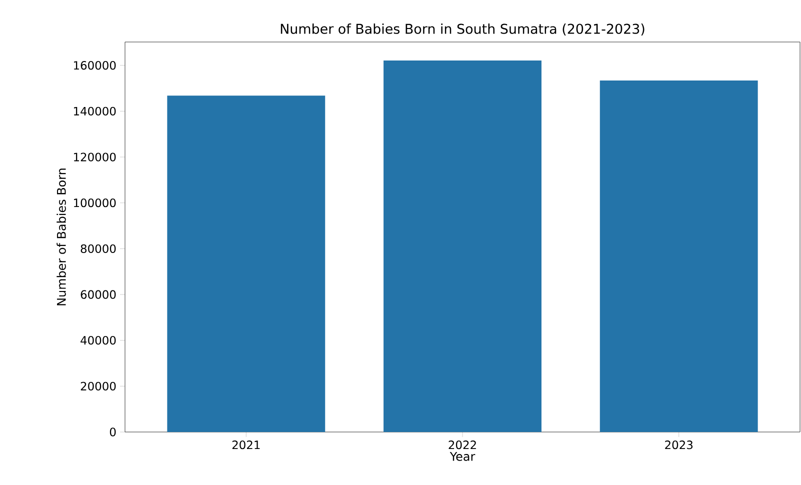 This screenshot has height=485, width=801. What do you see at coordinates (61, 237) in the screenshot?
I see `y-axis-title: Number of Babies Born` at bounding box center [61, 237].